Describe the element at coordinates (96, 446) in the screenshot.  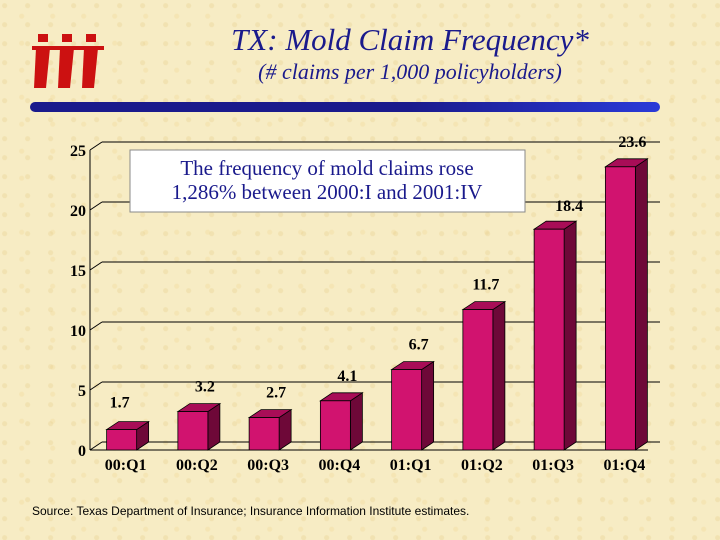
I see `floor-edge` at that location.